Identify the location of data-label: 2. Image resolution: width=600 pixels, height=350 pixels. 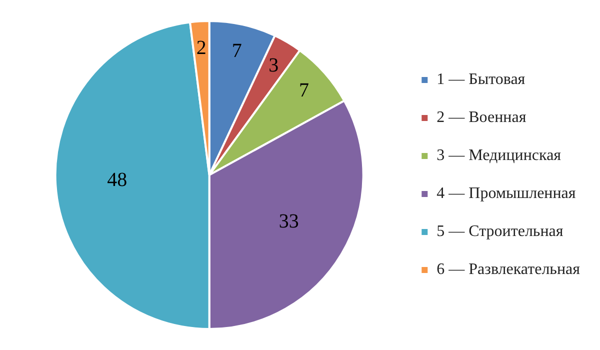
(201, 48).